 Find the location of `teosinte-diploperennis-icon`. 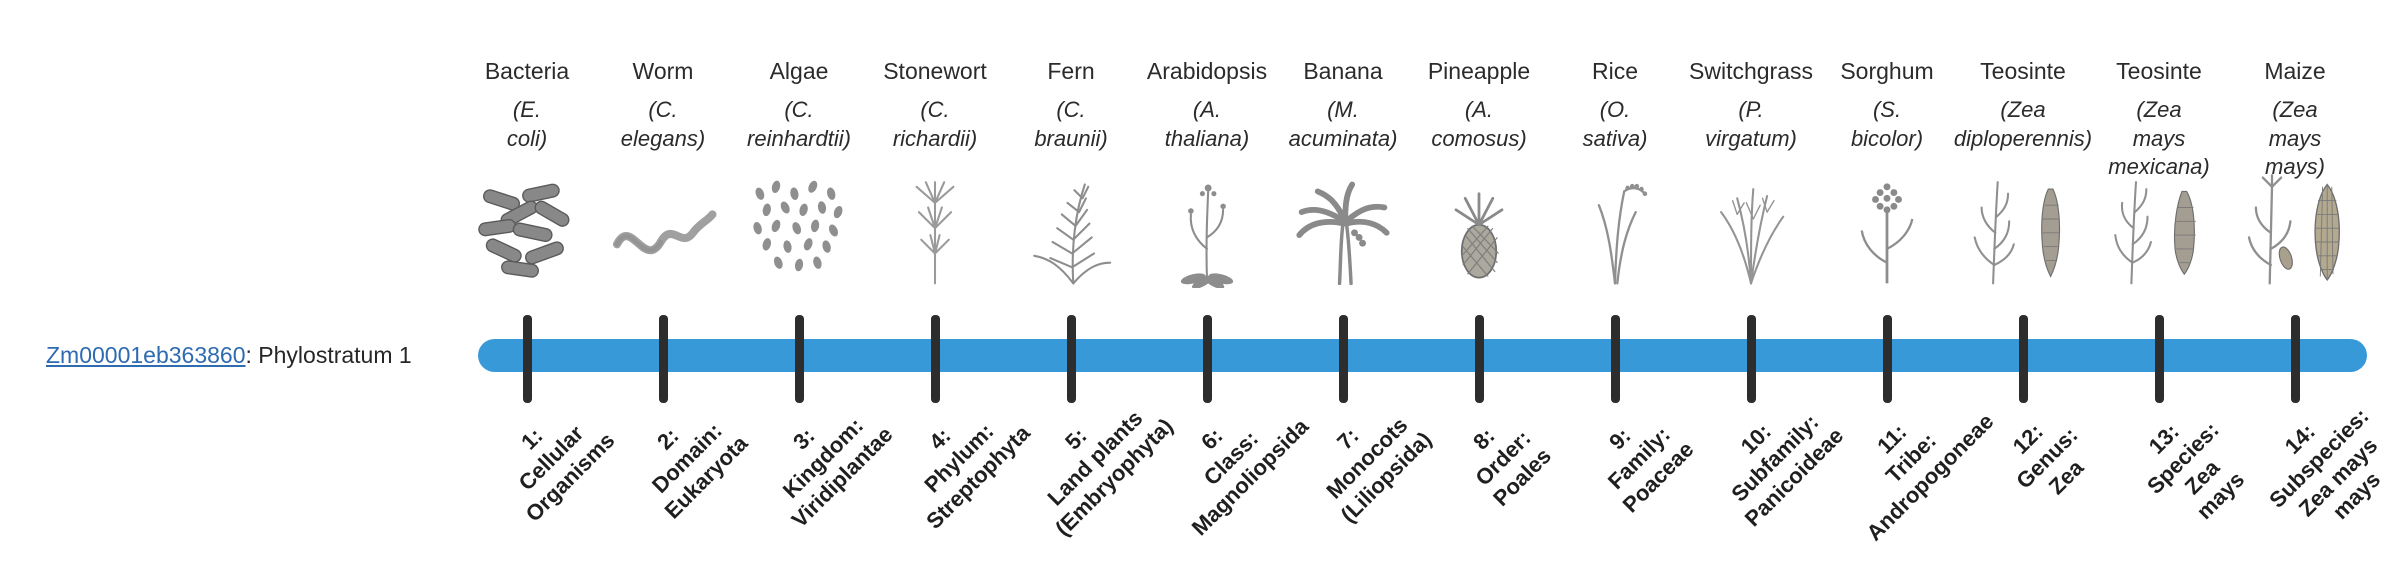

teosinte-diploperennis-icon is located at coordinates (2023, 230).